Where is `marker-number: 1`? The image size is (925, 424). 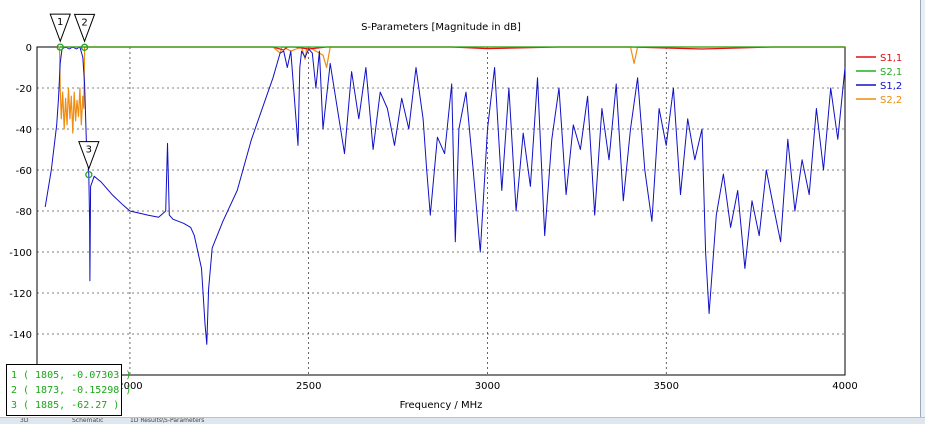
marker-number: 1 is located at coordinates (60, 22).